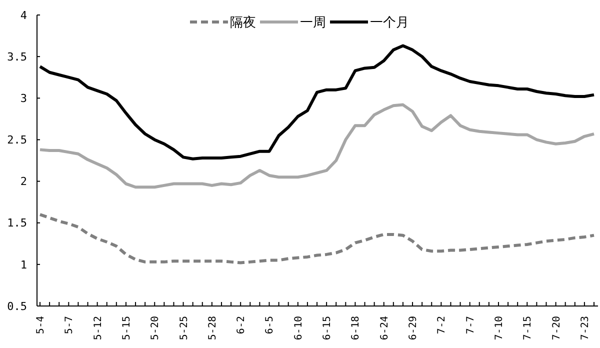  What do you see at coordinates (41, 325) in the screenshot?
I see `x-tick-label: 5-4` at bounding box center [41, 325].